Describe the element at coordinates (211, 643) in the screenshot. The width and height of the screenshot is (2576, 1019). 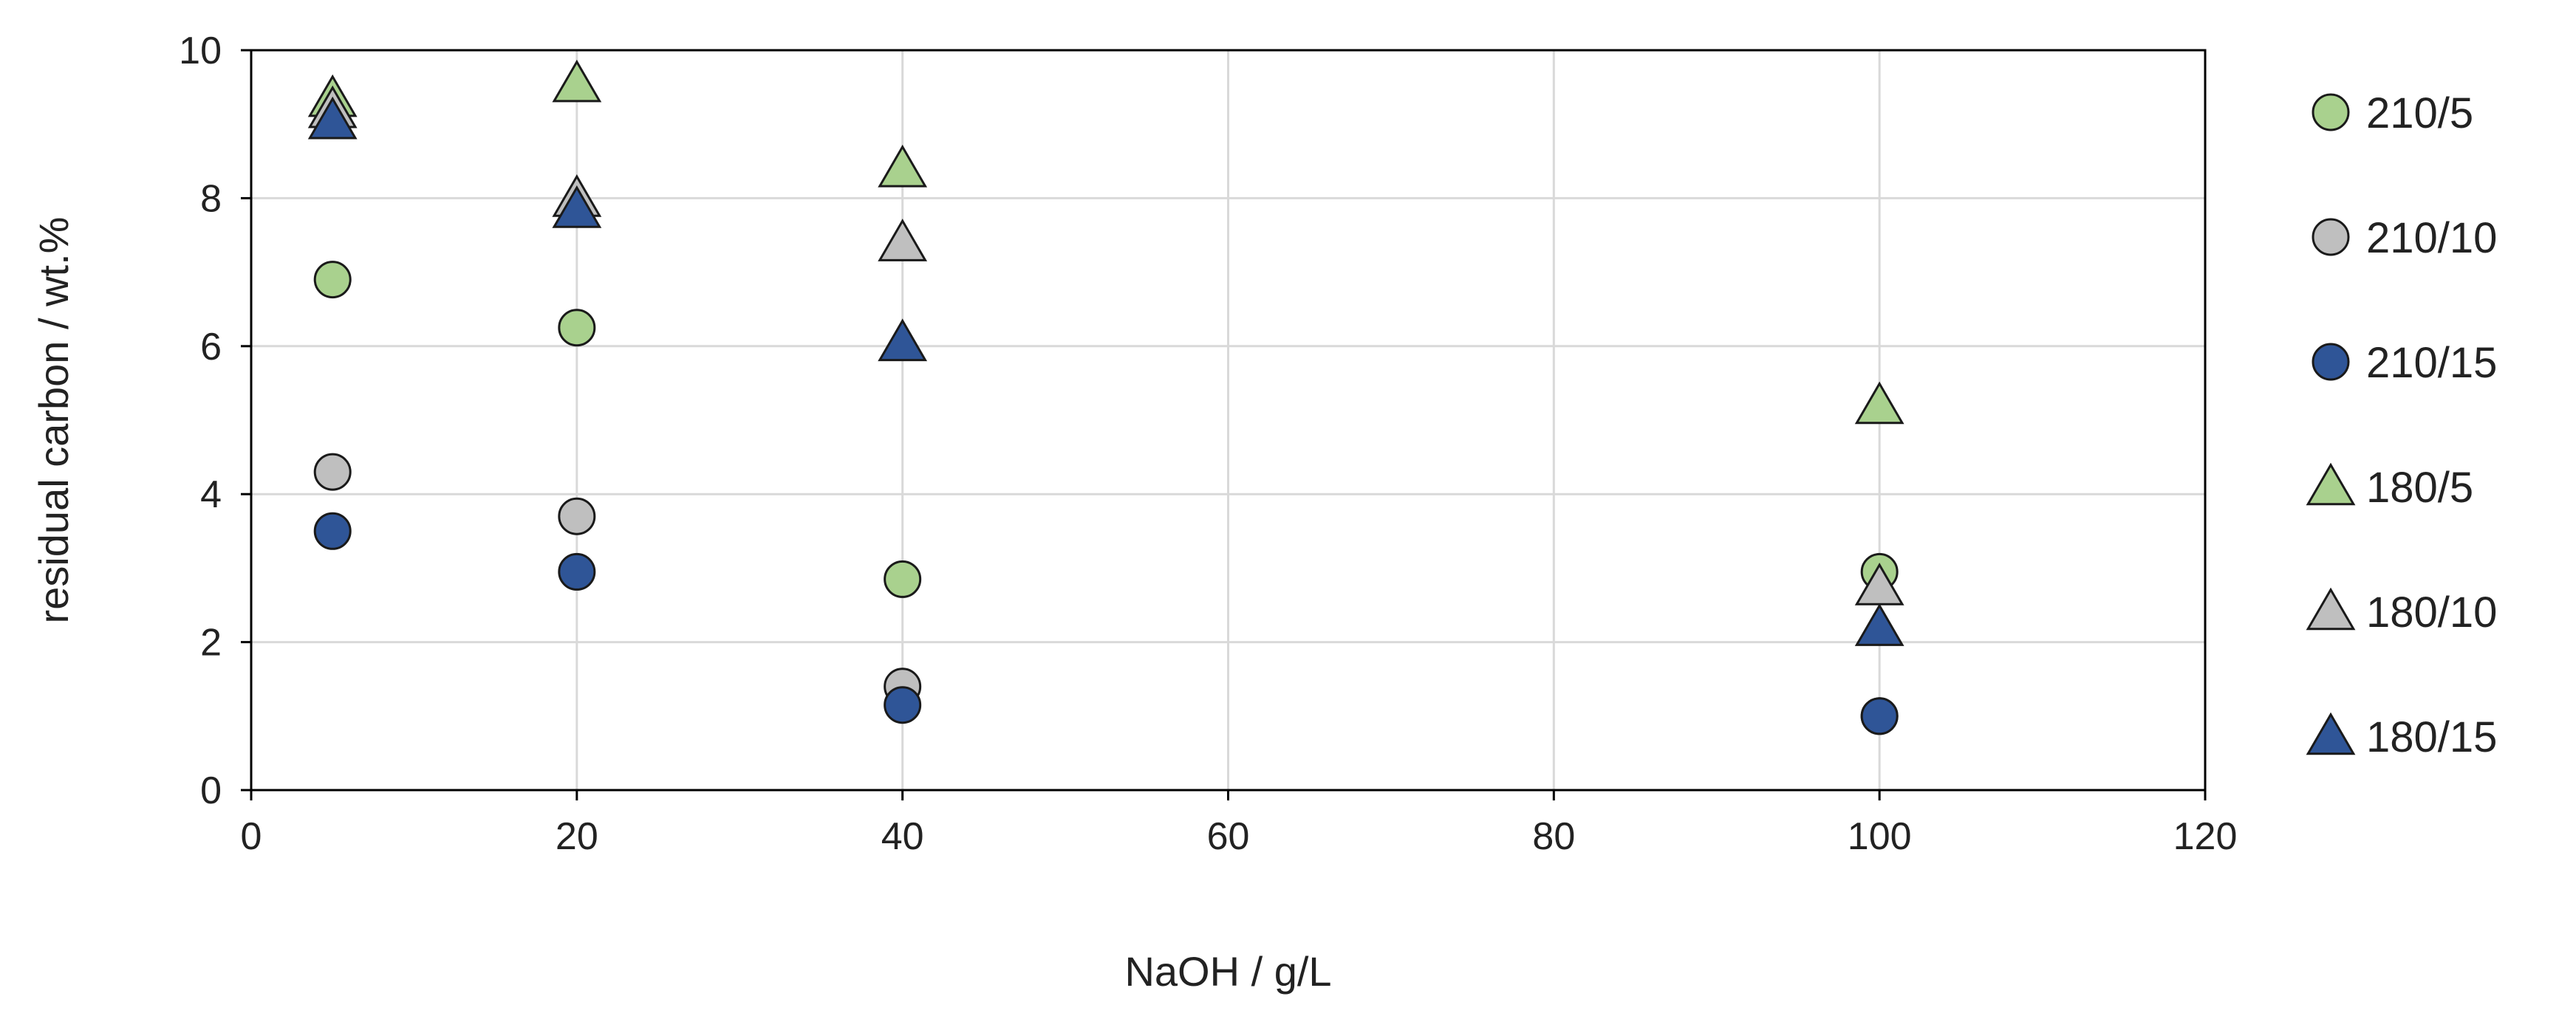
I see `y-tick-label: 2` at that location.